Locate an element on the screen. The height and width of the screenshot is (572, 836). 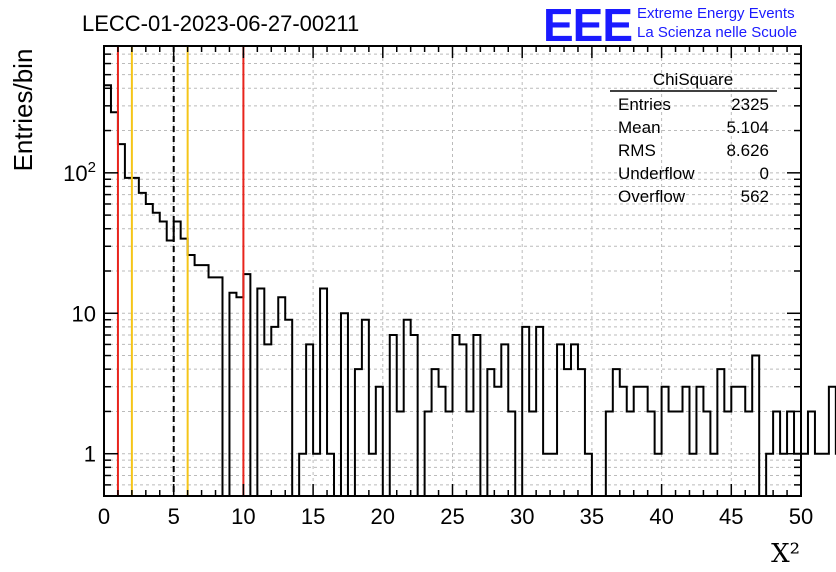
y-axis-label: Entries/bin is located at coordinates (23, 110).